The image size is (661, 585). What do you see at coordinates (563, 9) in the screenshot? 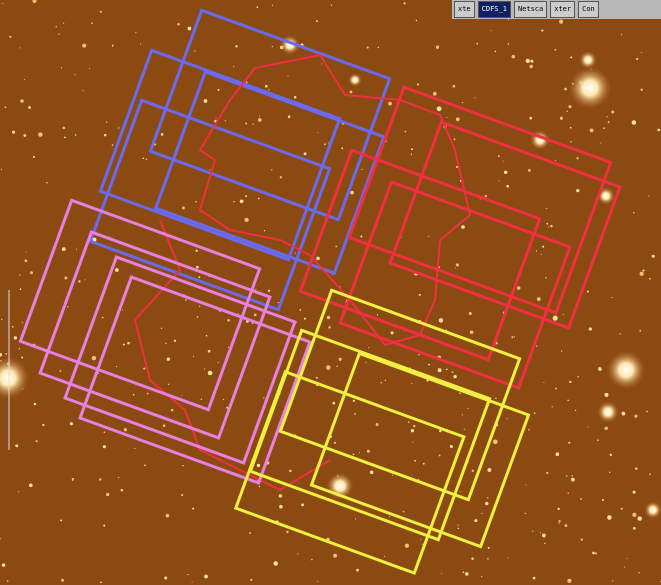
I see `taskbar-button: xter` at bounding box center [563, 9].